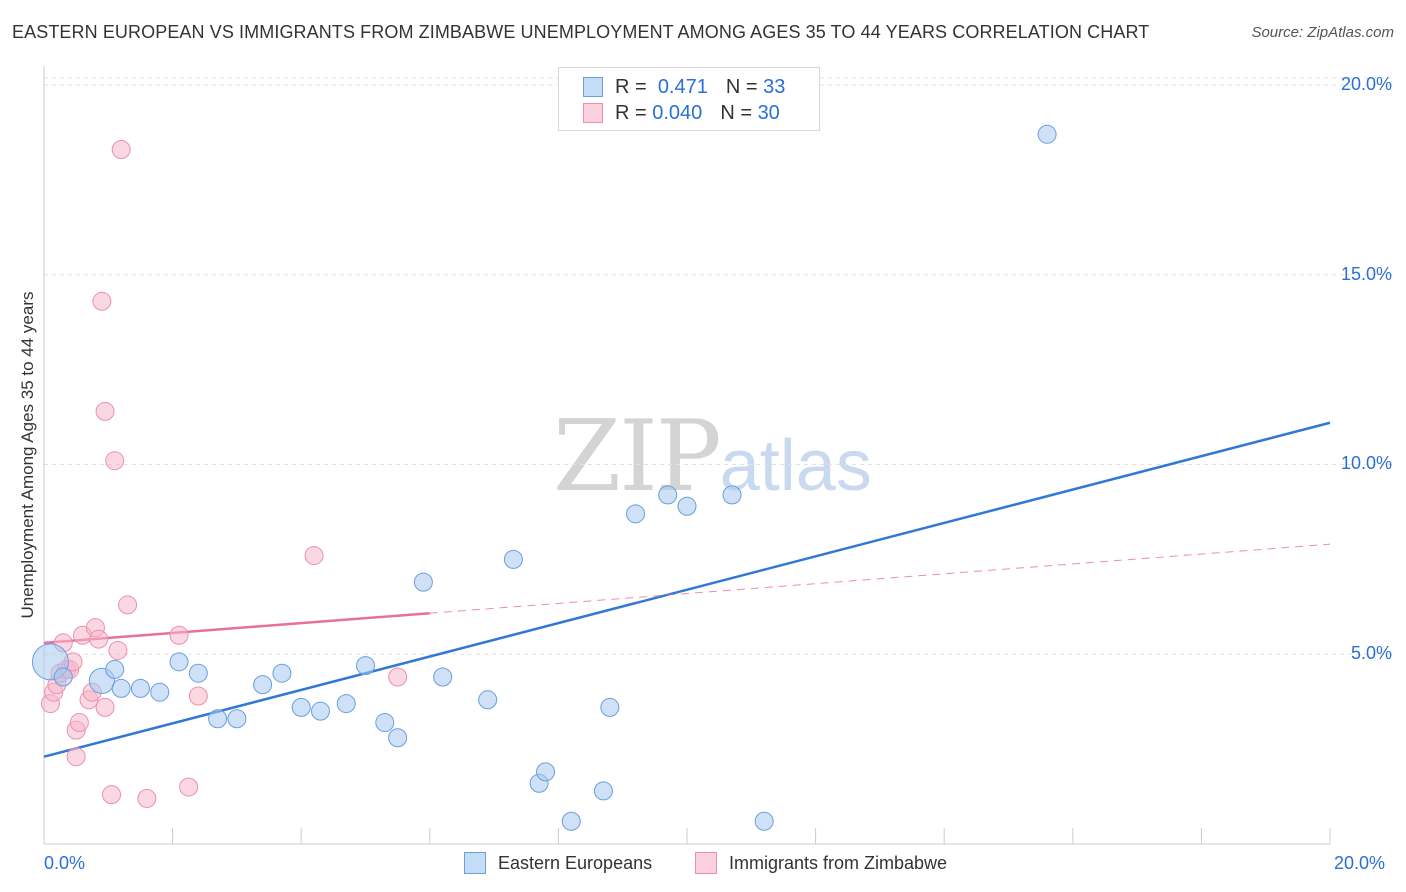 This screenshot has width=1406, height=892. I want to click on legend-label-zimbabwe: Immigrants from Zimbabwe, so click(838, 862).